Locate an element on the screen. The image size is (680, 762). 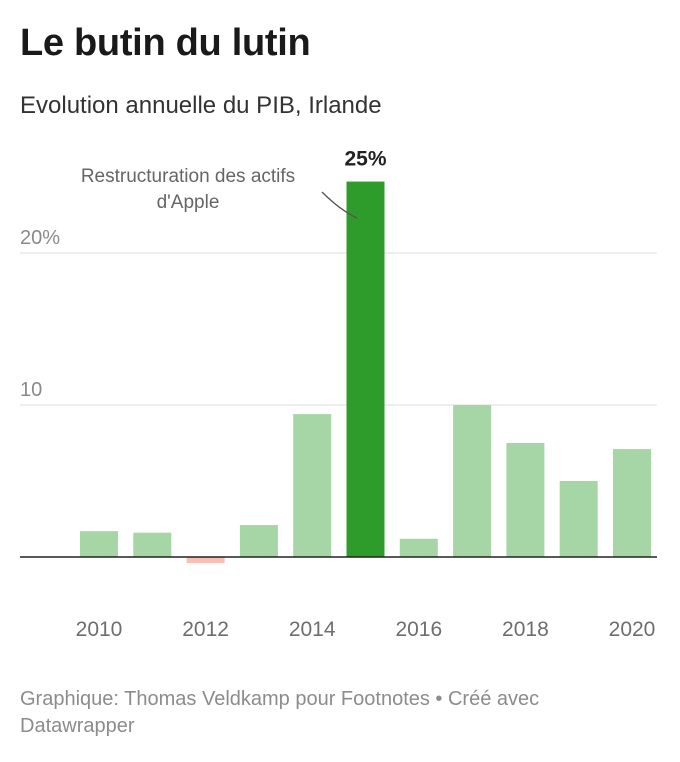
x-tick-label-2012: 2012 is located at coordinates (205, 629).